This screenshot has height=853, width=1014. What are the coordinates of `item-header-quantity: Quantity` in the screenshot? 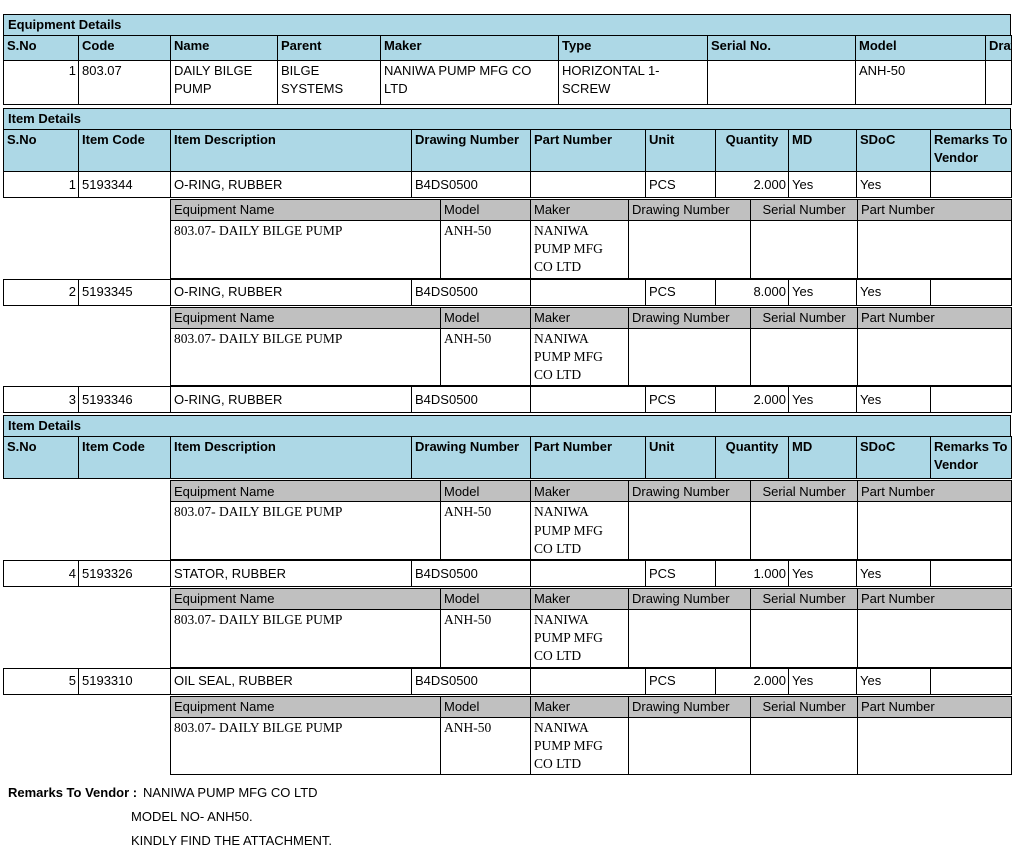 It's located at (752, 458).